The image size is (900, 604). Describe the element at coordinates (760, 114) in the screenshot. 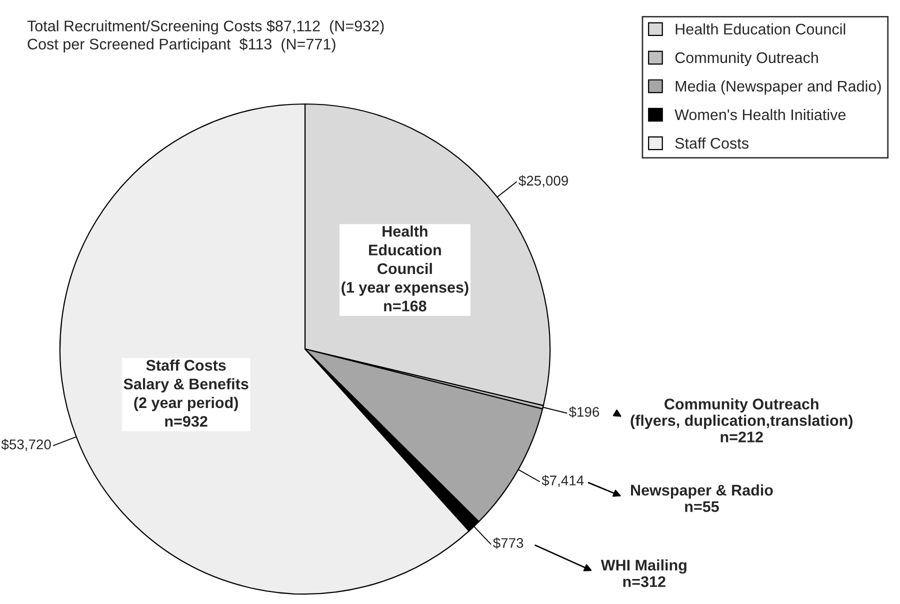

I see `legend-label: Women's Health Initiative` at that location.